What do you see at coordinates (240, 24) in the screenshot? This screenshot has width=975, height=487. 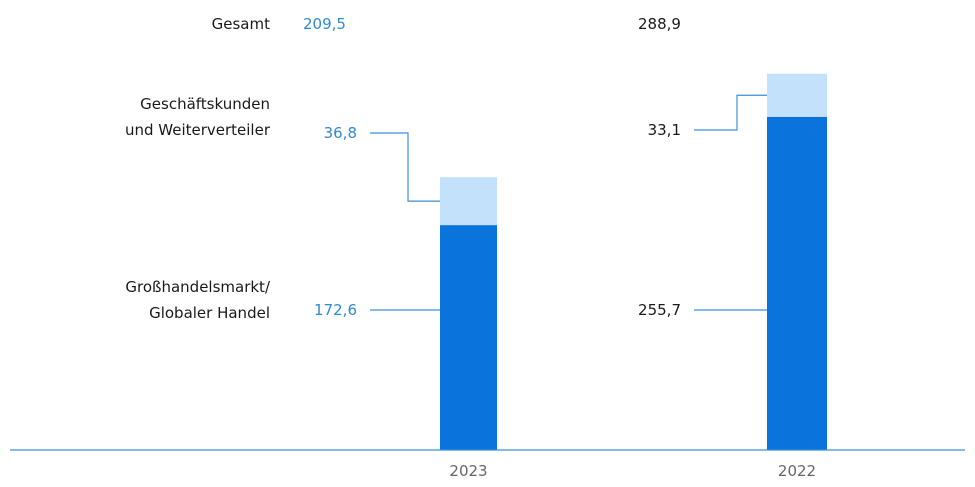 I see `series-label: Gesamt` at bounding box center [240, 24].